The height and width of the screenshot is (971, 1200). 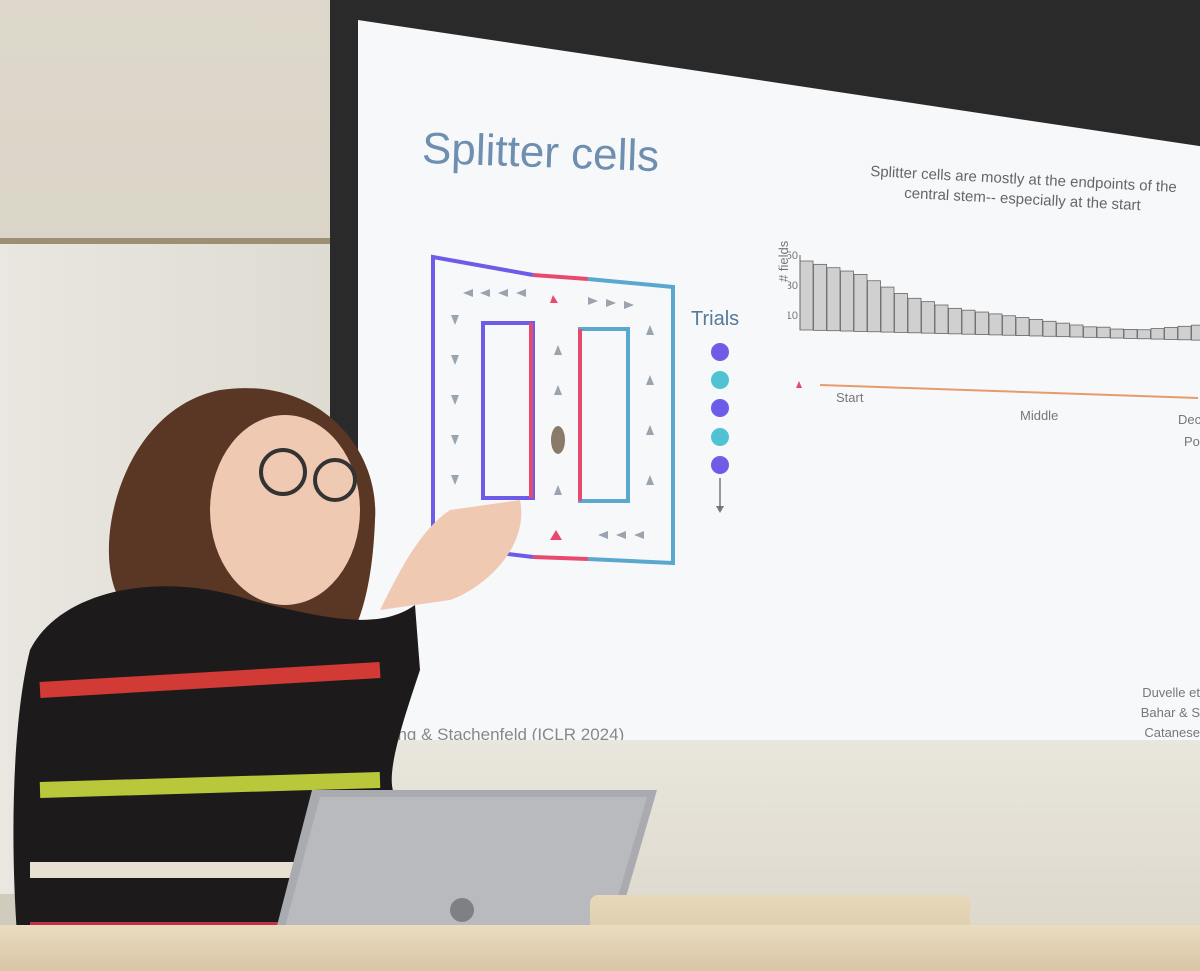 I want to click on slide-citation: ang & Stachenfeld (ICLR 2024), so click(x=506, y=734).